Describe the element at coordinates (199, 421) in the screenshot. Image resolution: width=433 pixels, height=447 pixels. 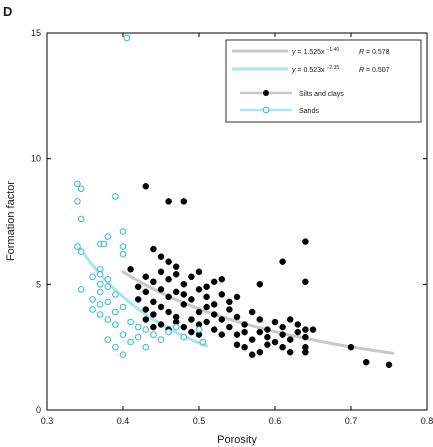
I see `x-tick-label-2: 0.5` at that location.